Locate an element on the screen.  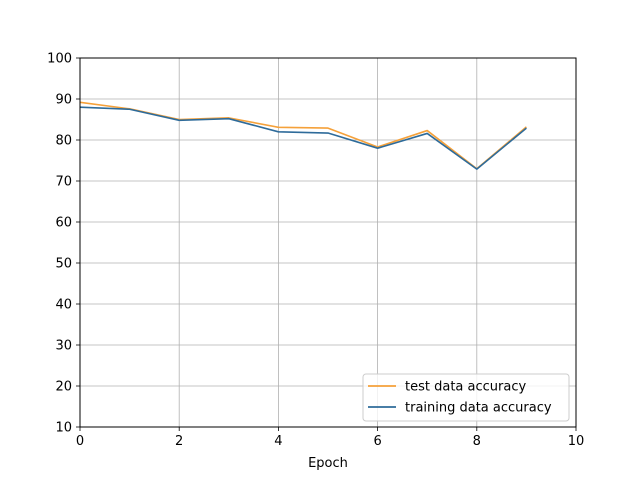
y-tick-label: 100 is located at coordinates (59, 59).